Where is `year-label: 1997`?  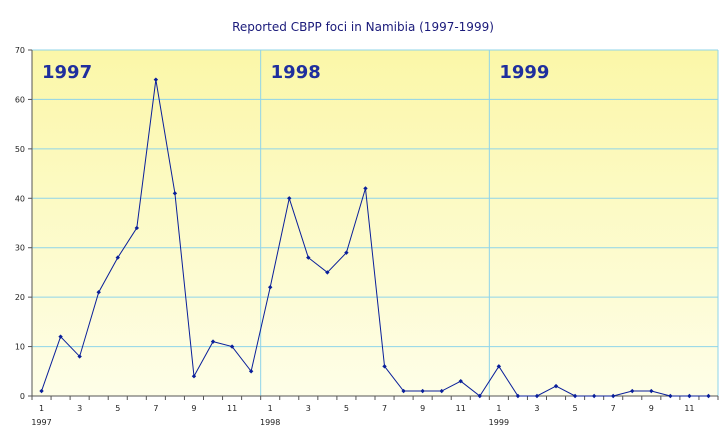 year-label: 1997 is located at coordinates (67, 72).